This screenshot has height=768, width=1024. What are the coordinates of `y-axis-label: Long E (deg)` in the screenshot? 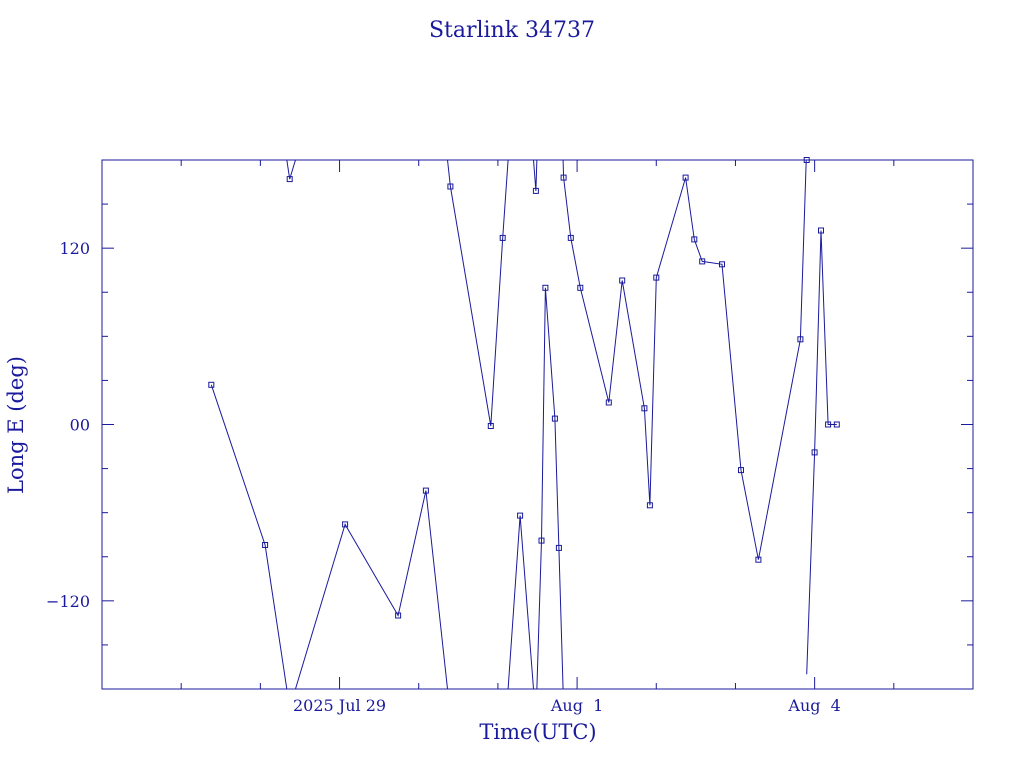 It's located at (16, 425).